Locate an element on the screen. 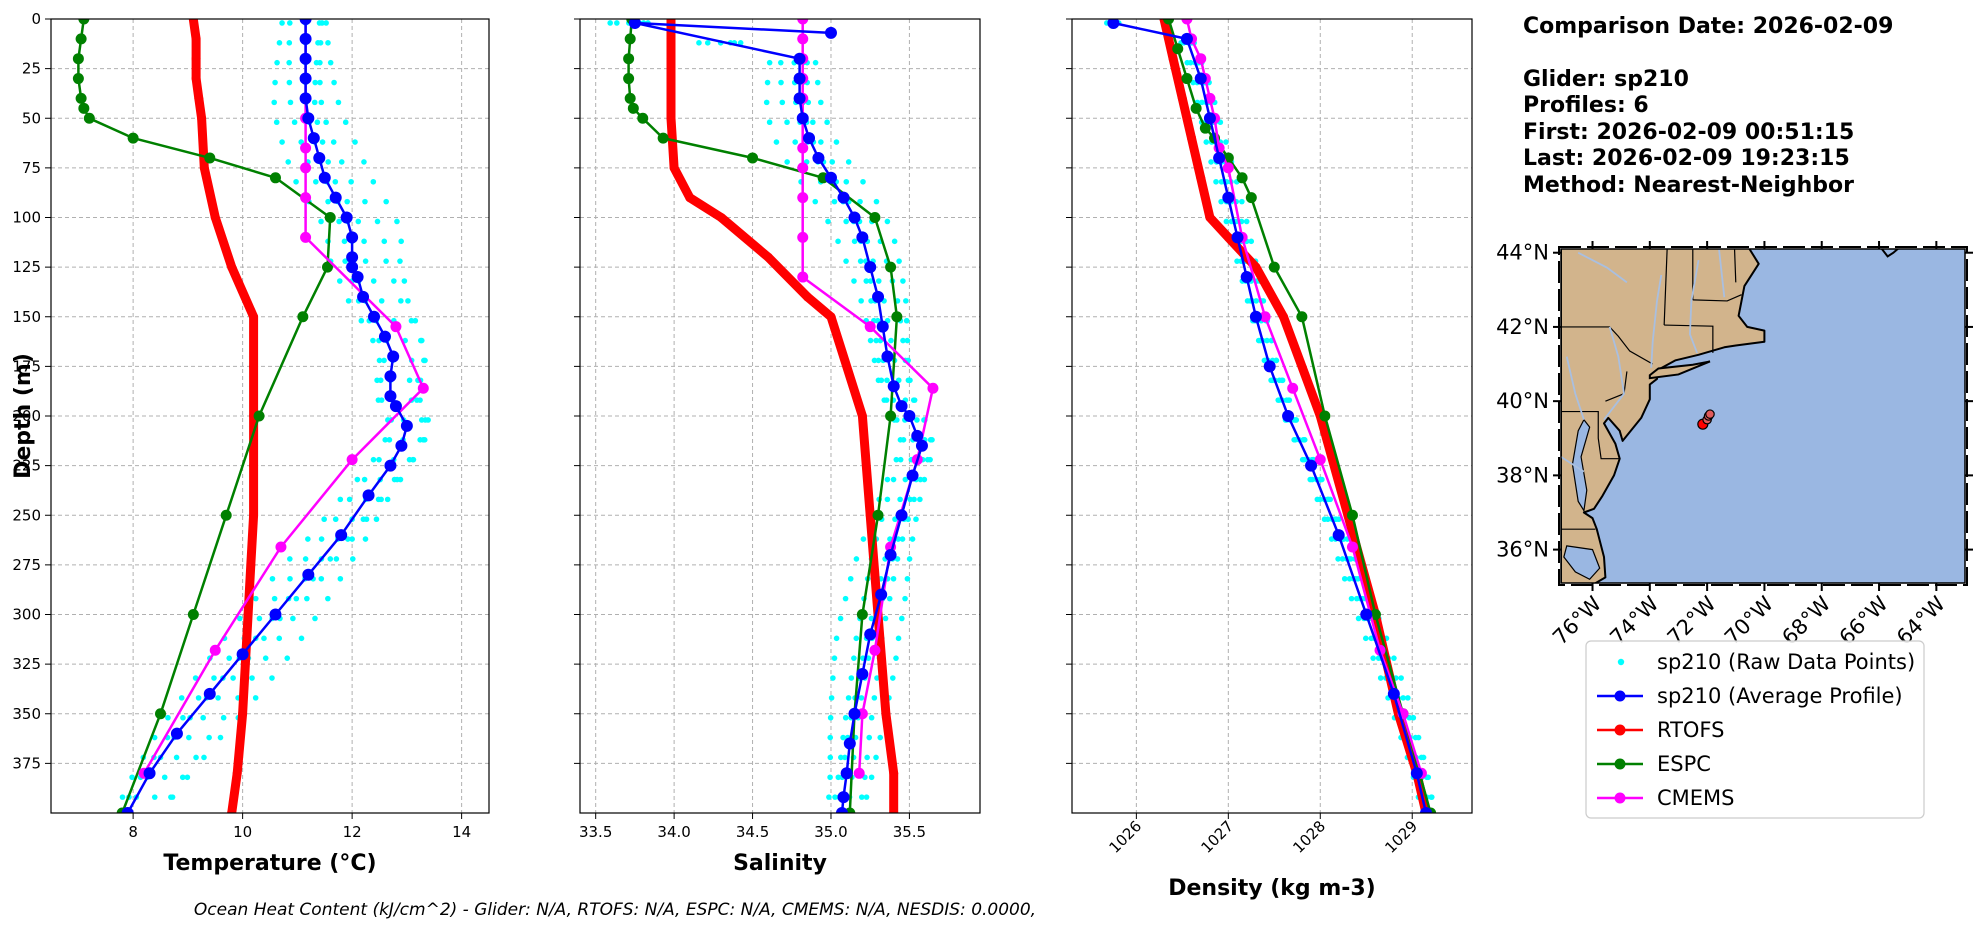 The width and height of the screenshot is (1978, 934). long-island is located at coordinates (1679, 370).